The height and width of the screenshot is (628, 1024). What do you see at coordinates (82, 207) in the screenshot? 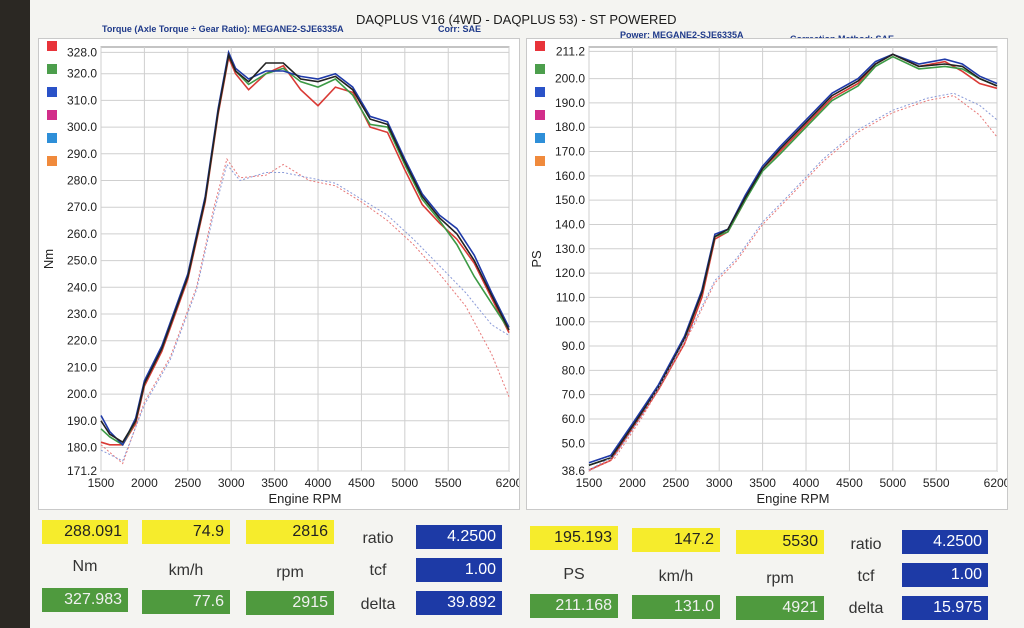
I see `y-tick-label: 270.0` at bounding box center [82, 207].